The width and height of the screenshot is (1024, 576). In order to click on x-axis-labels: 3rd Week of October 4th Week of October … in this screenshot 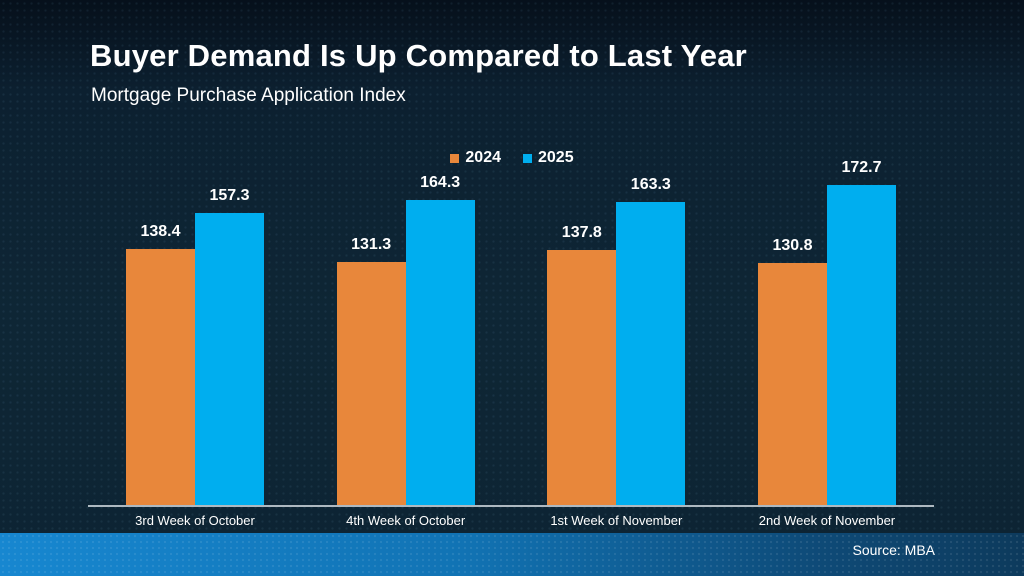, I will do `click(511, 520)`.